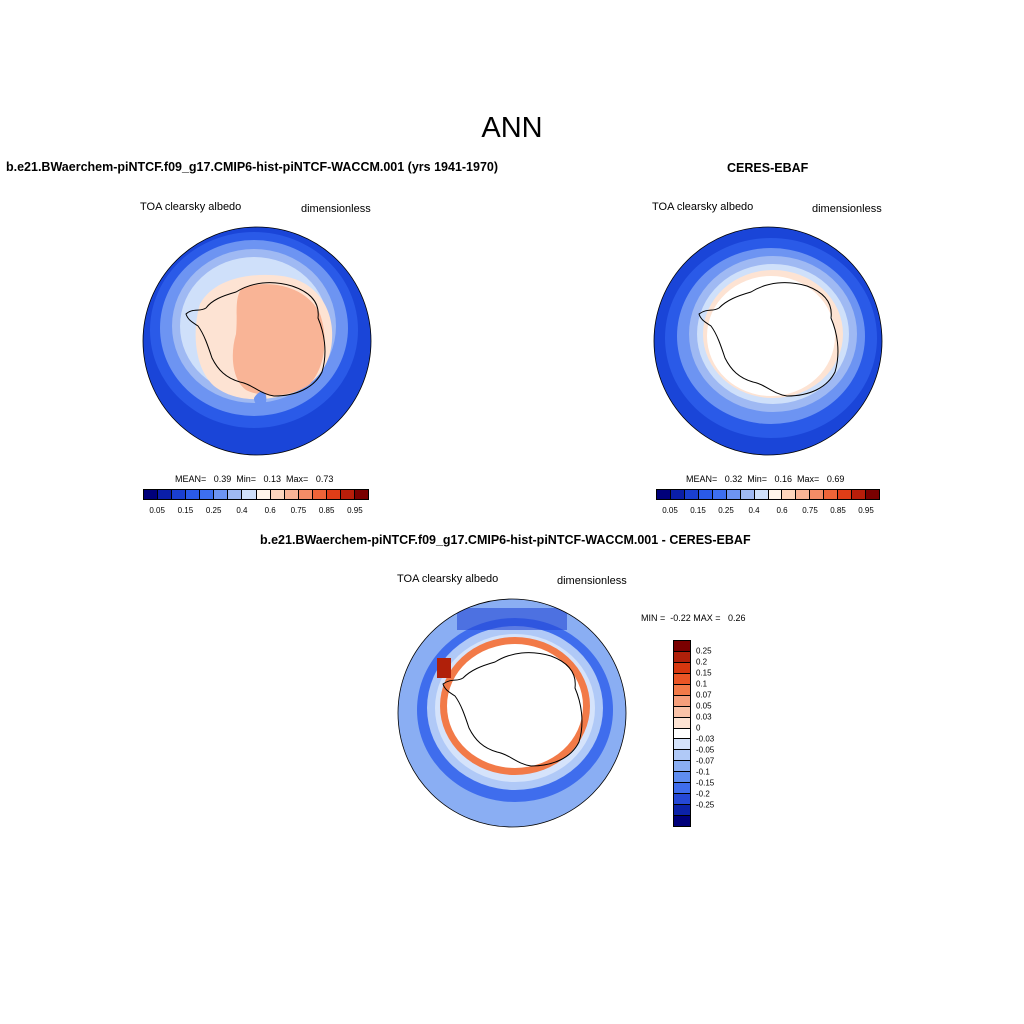 The height and width of the screenshot is (1024, 1024). I want to click on main-title: ANN, so click(512, 128).